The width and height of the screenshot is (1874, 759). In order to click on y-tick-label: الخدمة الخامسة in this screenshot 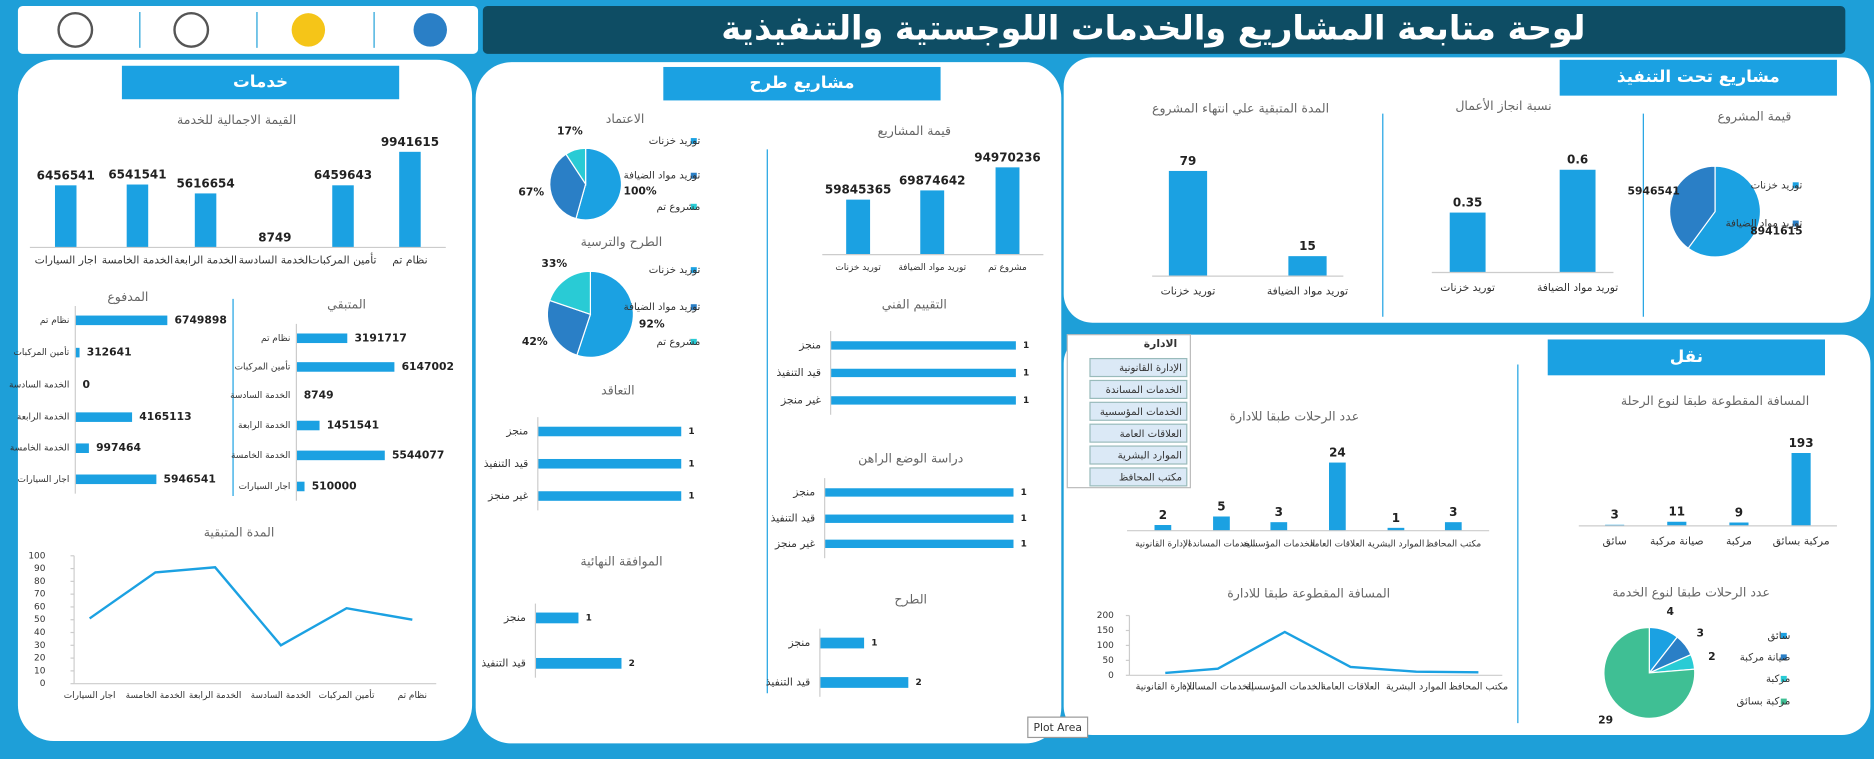, I will do `click(39, 449)`.